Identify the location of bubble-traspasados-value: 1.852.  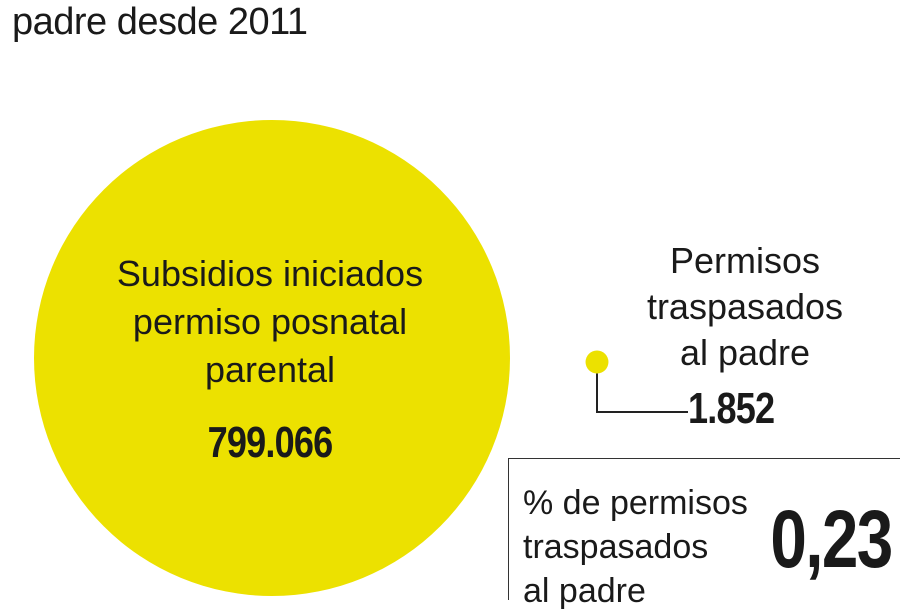
(731, 408).